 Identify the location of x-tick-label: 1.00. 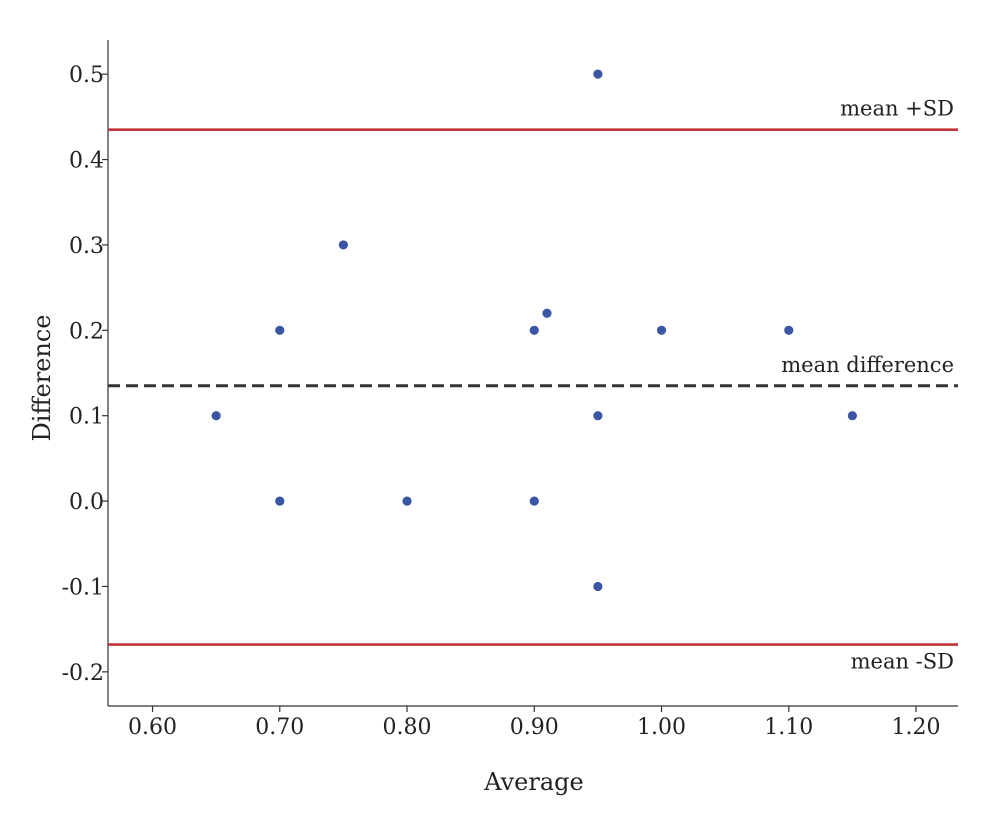
(661, 727).